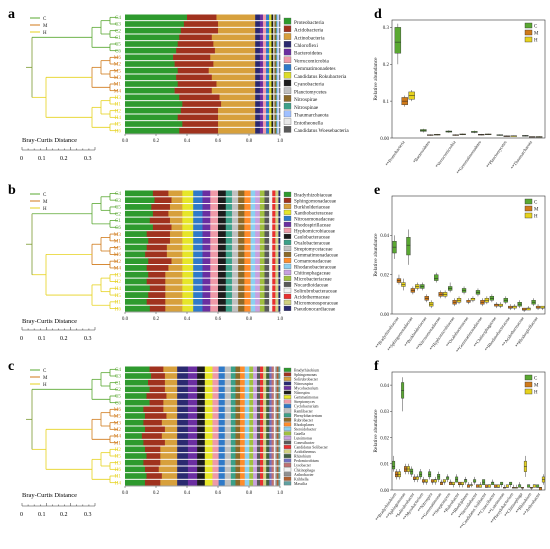 The image size is (550, 549). I want to click on panel-b-sample-label: H5, so click(118, 296).